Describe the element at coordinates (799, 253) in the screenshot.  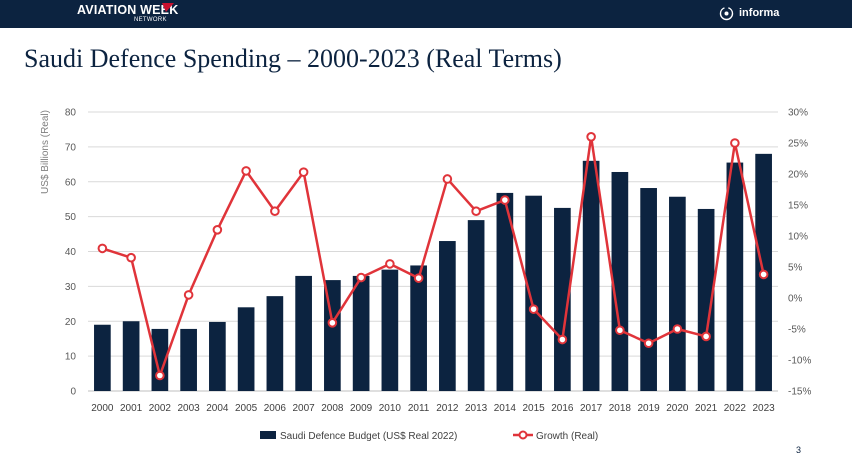
I see `right-axis-ticks: -15% -10% -5% 0% 5% 10% 15% 20% 25% 30%` at that location.